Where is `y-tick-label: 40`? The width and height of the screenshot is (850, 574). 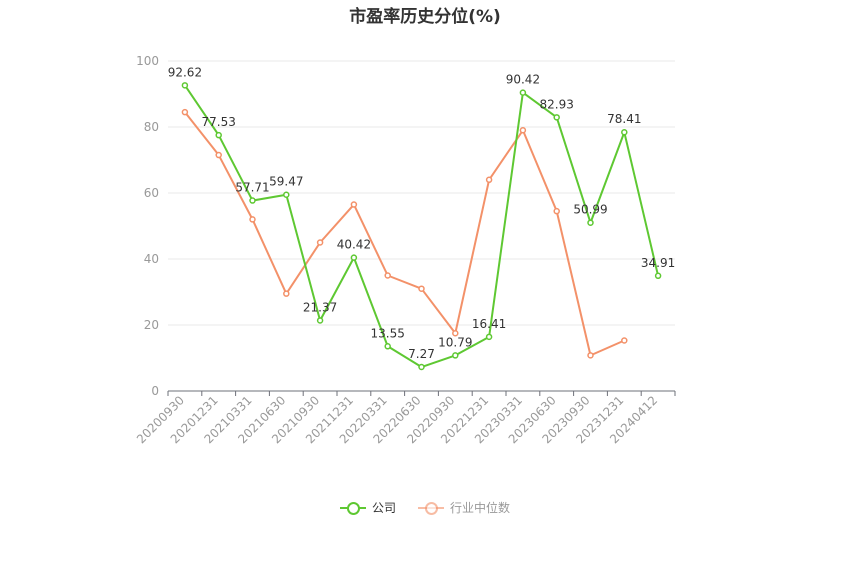 y-tick-label: 40 is located at coordinates (151, 259).